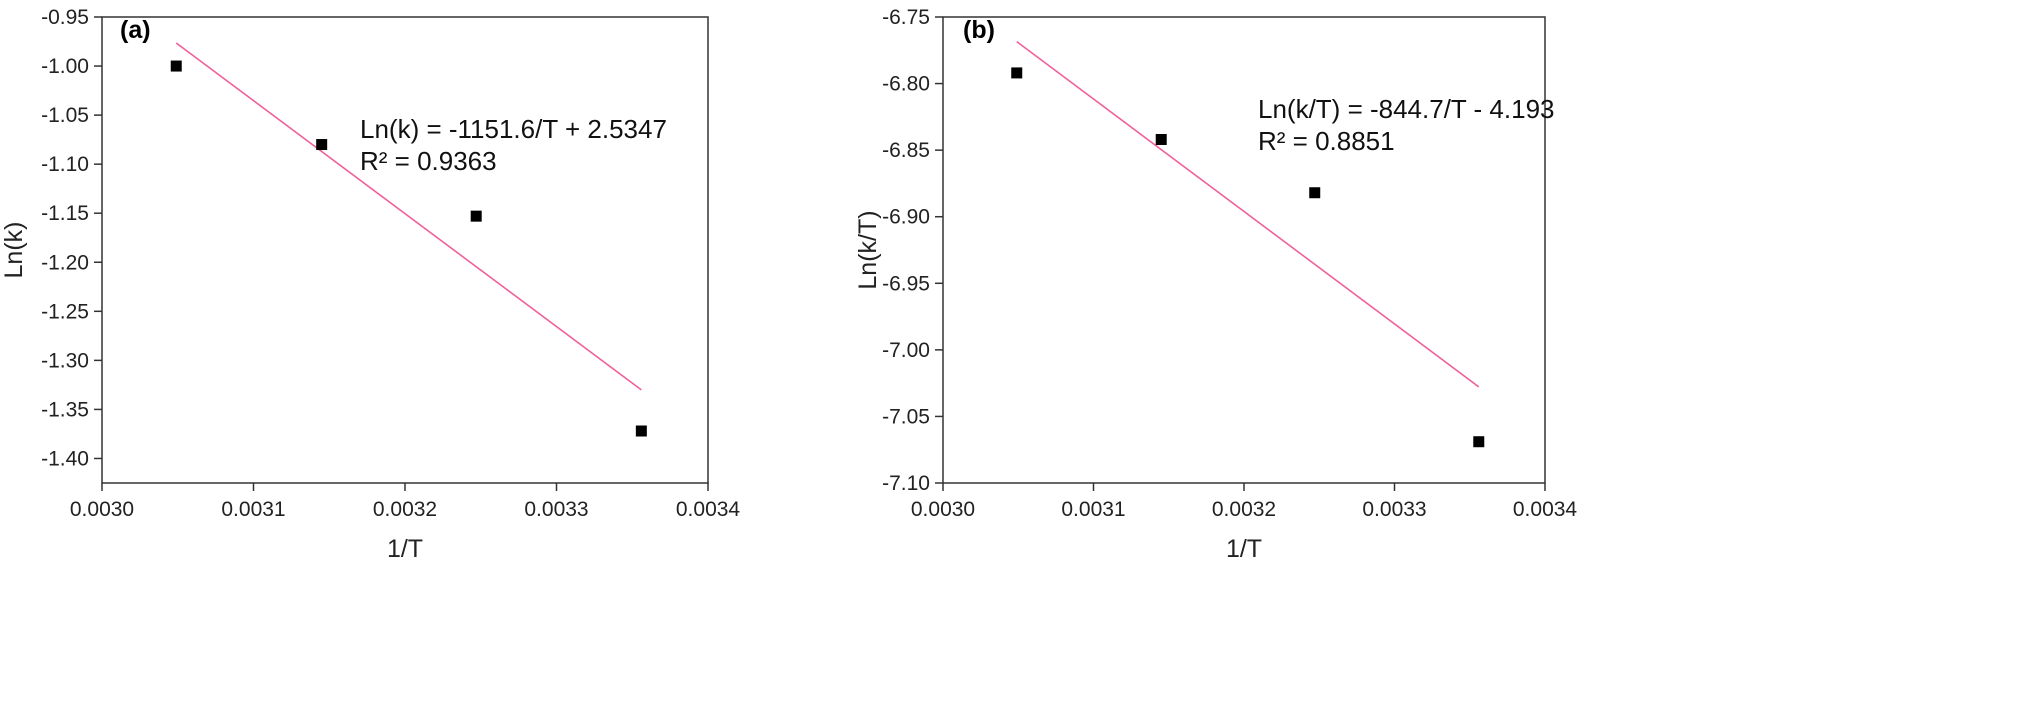 The width and height of the screenshot is (2043, 723). What do you see at coordinates (906, 283) in the screenshot?
I see `y-tick-label: -6.95` at bounding box center [906, 283].